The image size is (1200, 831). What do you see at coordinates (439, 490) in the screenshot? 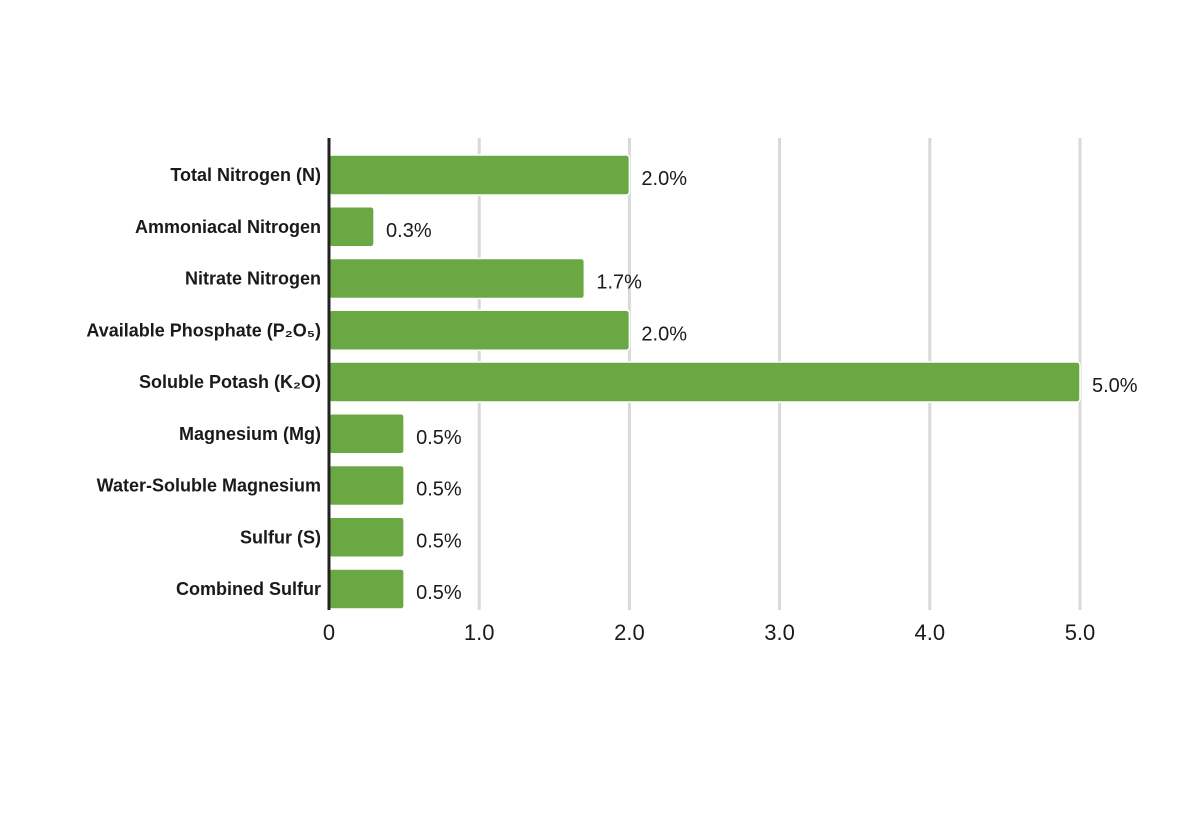
I see `value-label-6: 0.5%` at bounding box center [439, 490].